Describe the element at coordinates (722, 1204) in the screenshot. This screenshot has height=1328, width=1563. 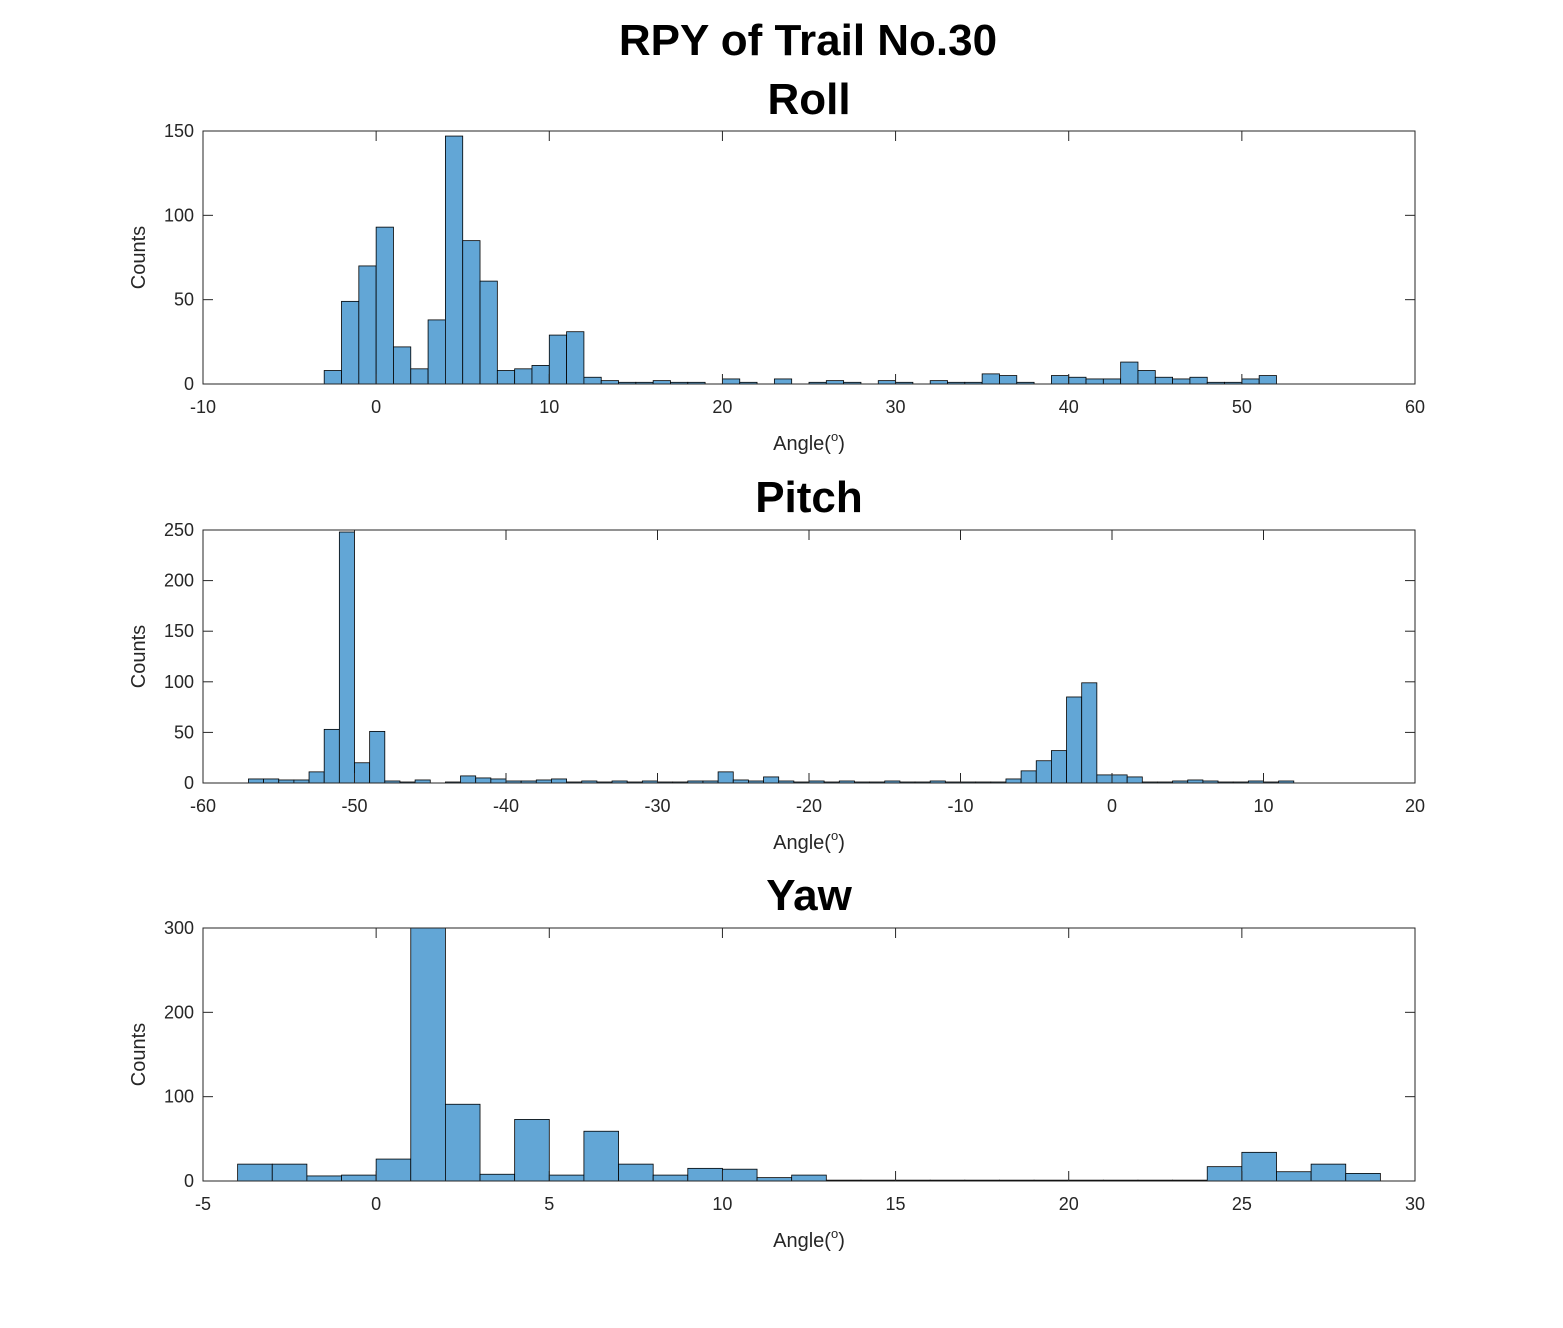
I see `yaw-x-tick-label: 10` at that location.